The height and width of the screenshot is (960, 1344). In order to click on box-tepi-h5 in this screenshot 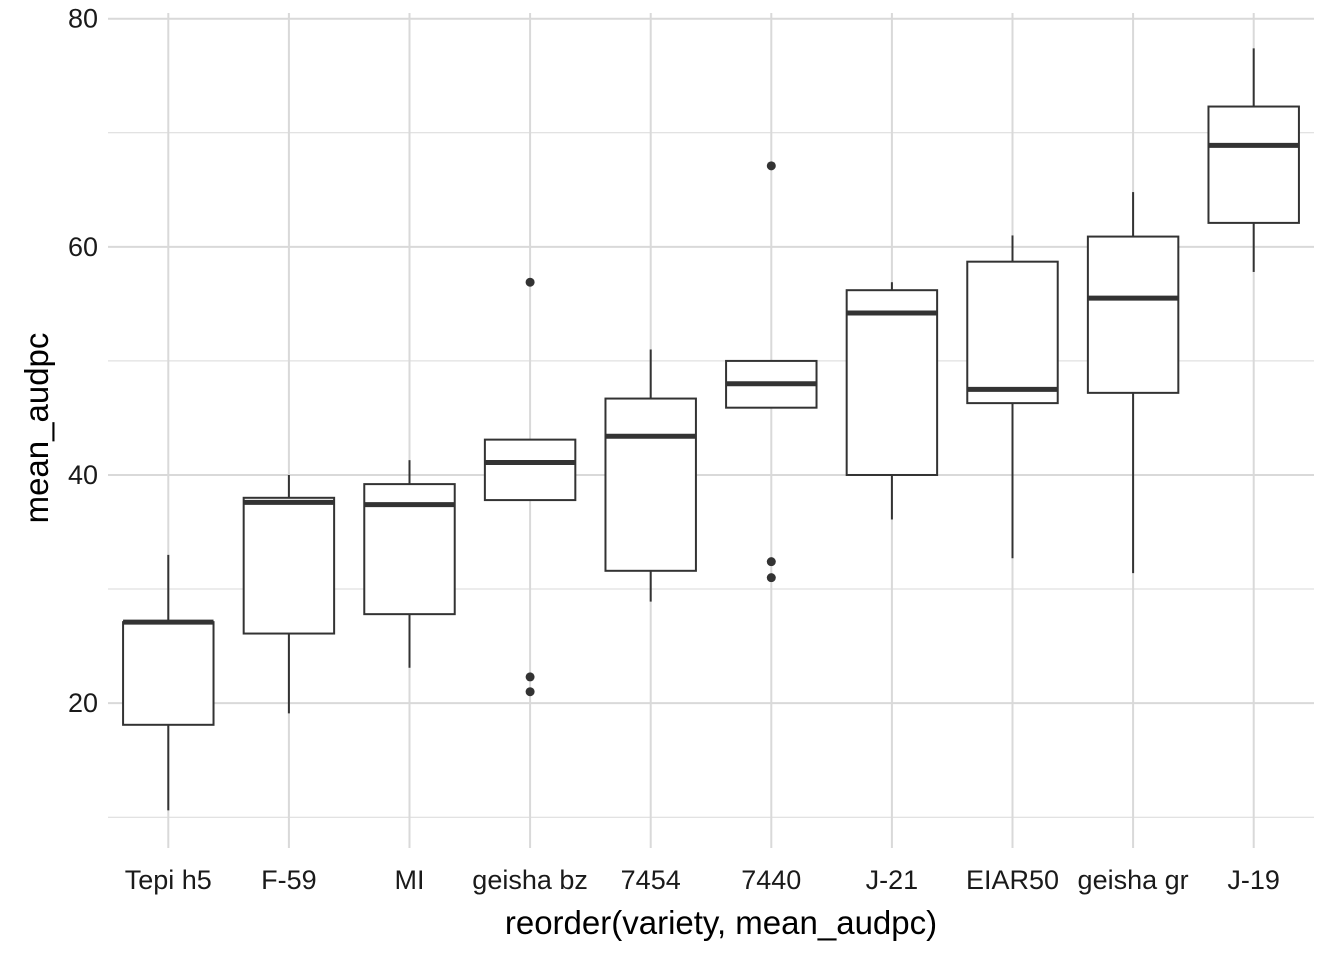, I will do `click(168, 682)`.